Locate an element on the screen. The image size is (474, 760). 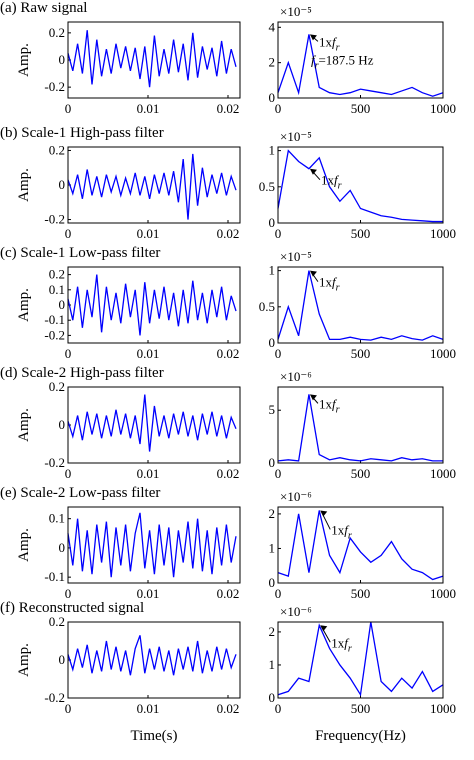
panel-title: (c) Scale-1 Low-pass filter is located at coordinates (80, 253).